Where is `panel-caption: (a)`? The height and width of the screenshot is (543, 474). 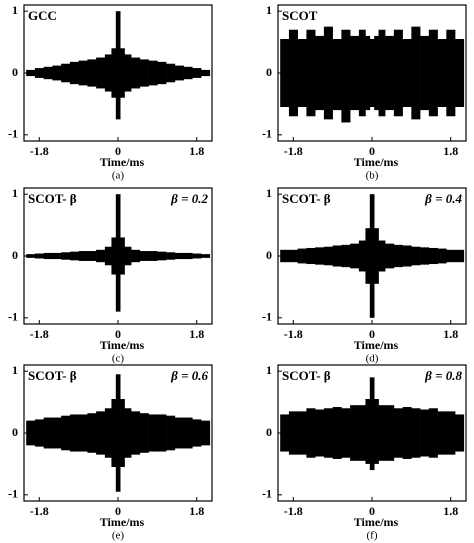 panel-caption: (a) is located at coordinates (118, 176).